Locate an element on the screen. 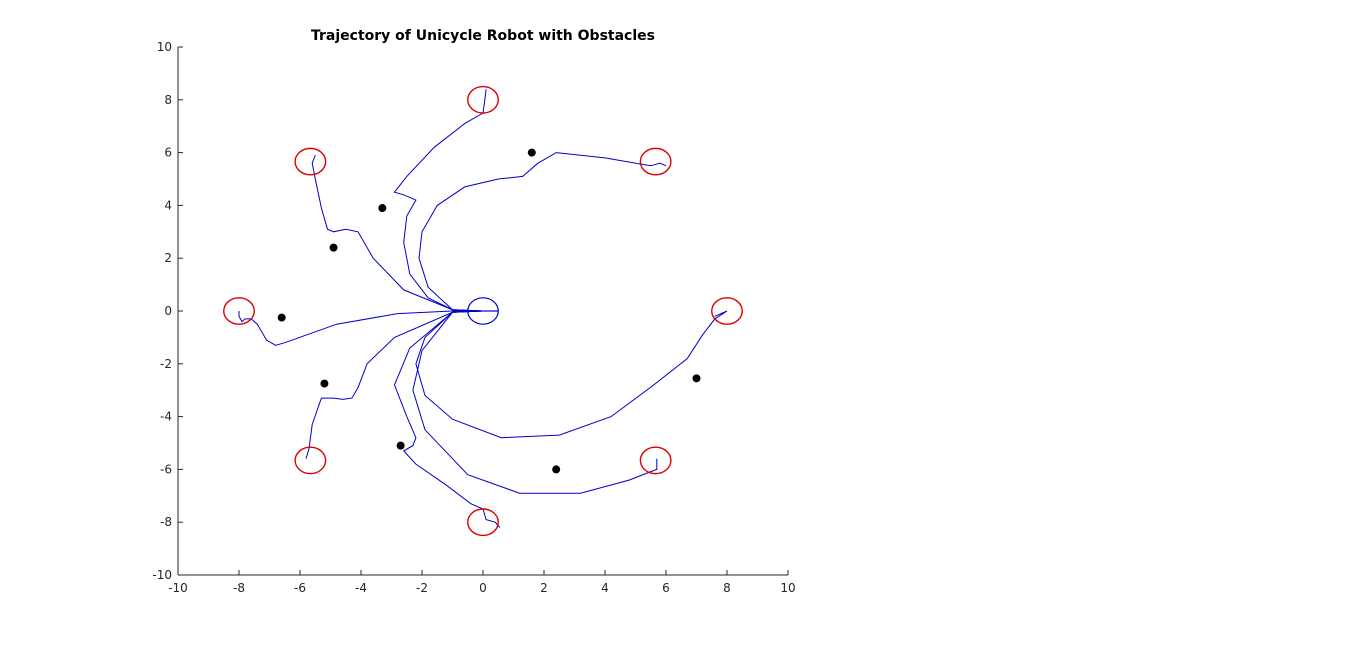 The height and width of the screenshot is (646, 1366). y-tick-label: -2 is located at coordinates (166, 364).